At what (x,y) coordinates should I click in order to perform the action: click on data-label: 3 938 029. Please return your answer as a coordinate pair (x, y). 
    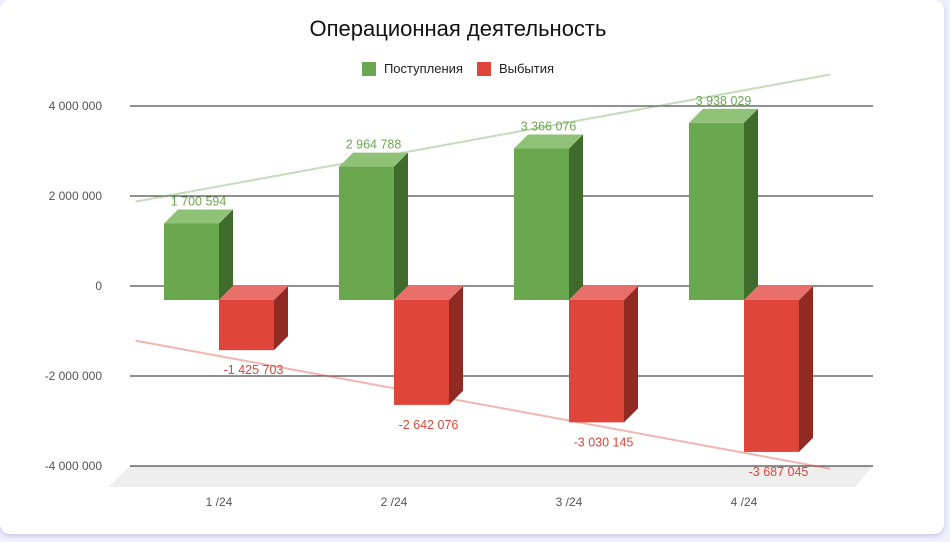
    Looking at the image, I should click on (724, 101).